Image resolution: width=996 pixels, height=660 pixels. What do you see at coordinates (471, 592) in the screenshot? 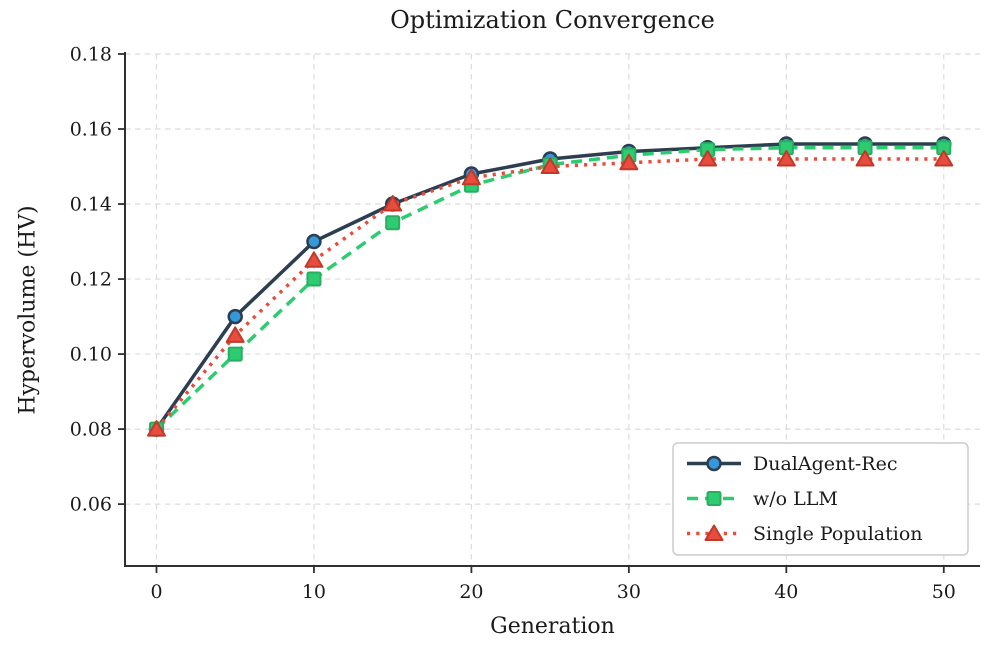
I see `x-tick-label: 20` at bounding box center [471, 592].